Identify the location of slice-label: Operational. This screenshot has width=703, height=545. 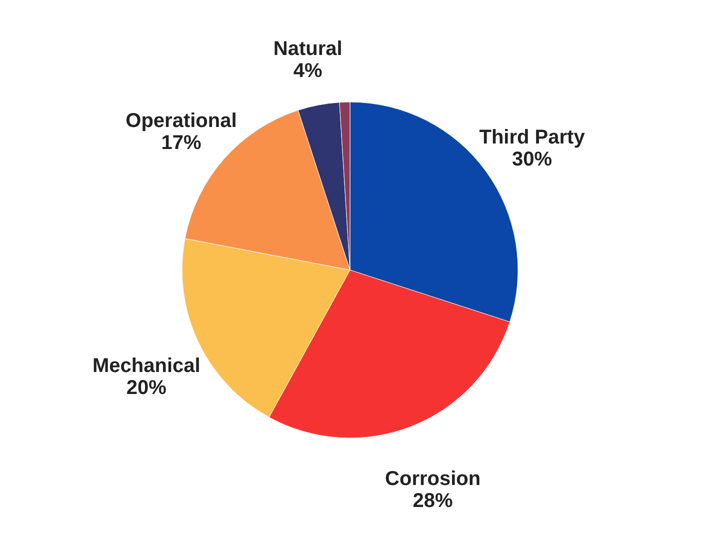
(181, 121).